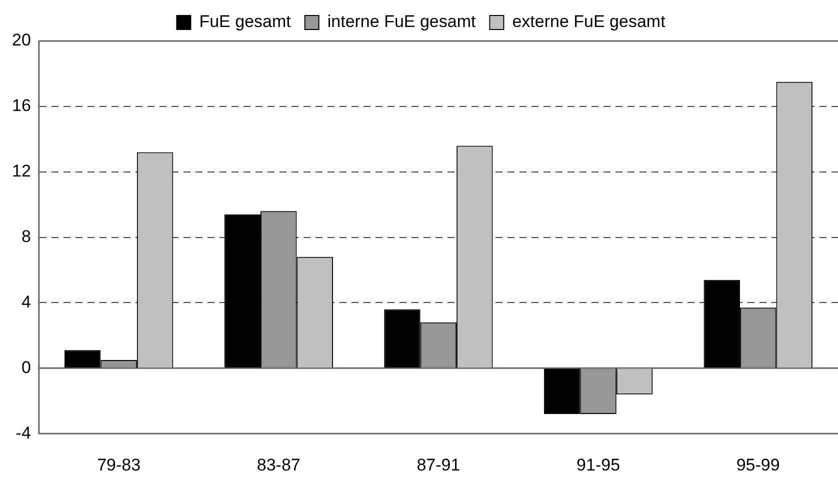 The height and width of the screenshot is (494, 838). What do you see at coordinates (21, 106) in the screenshot?
I see `y-tick-label: 16` at bounding box center [21, 106].